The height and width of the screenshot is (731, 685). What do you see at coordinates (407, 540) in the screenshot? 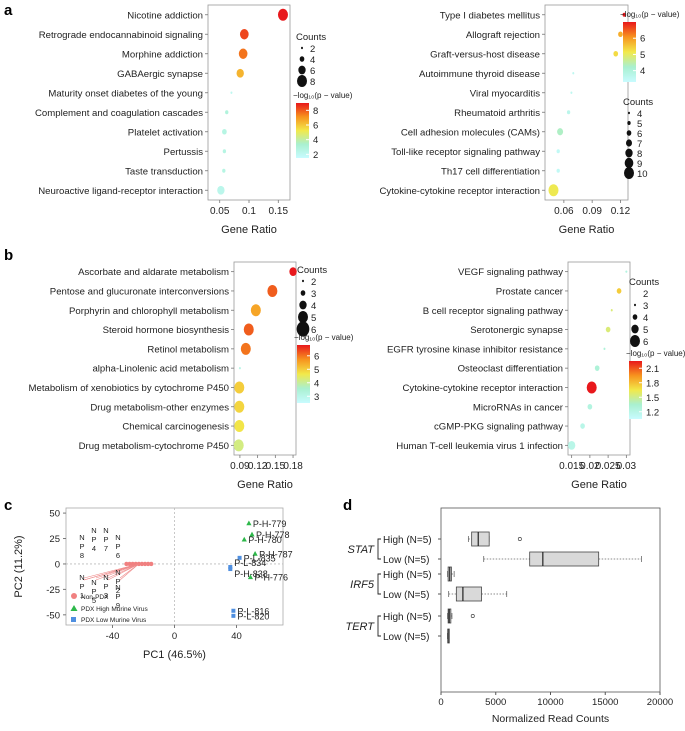
I see `group-label: High (N=5)` at bounding box center [407, 540].